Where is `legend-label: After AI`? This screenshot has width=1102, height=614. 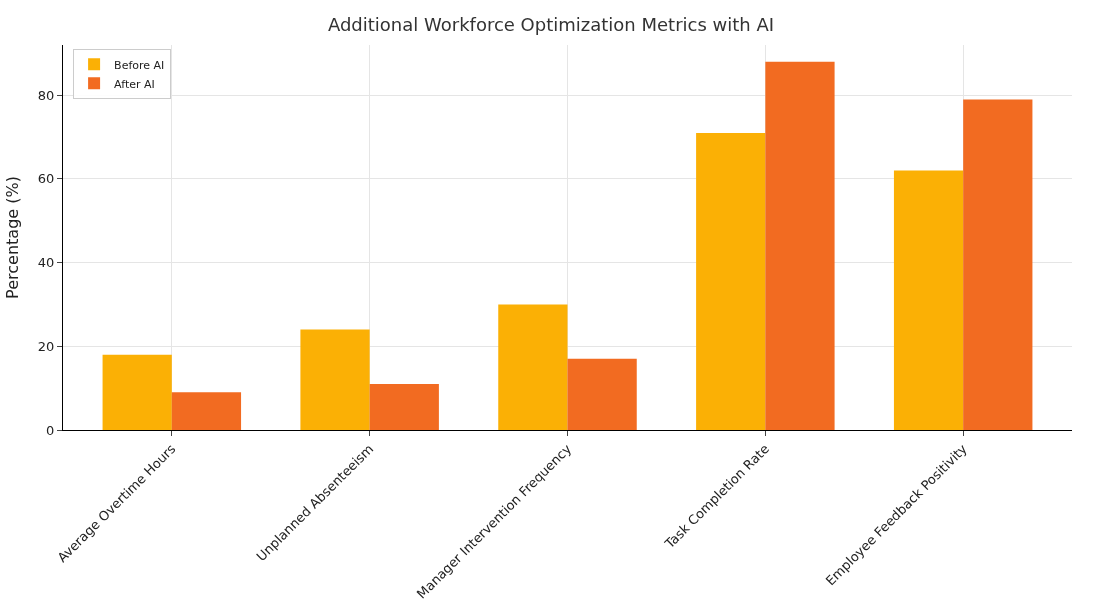
legend-label: After AI is located at coordinates (134, 84).